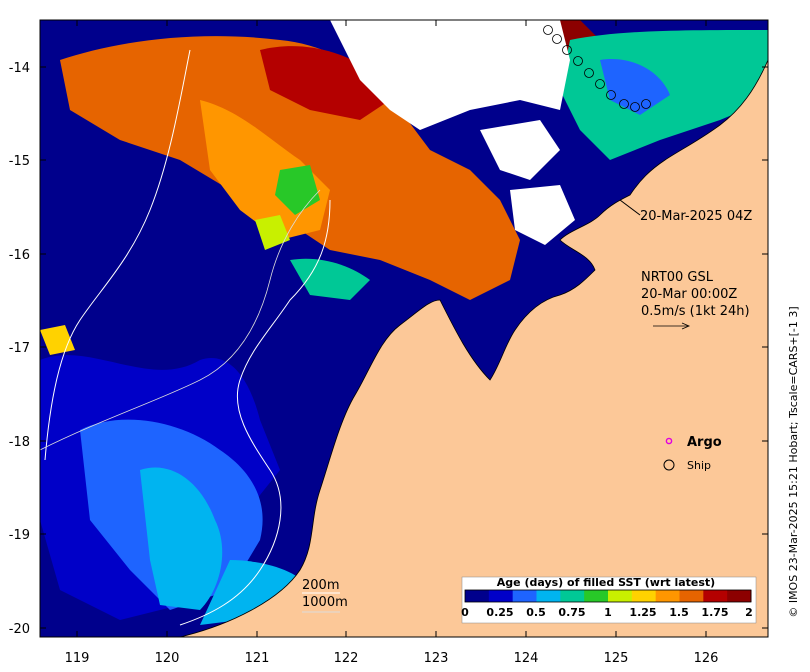 The height and width of the screenshot is (672, 810). What do you see at coordinates (436, 658) in the screenshot?
I see `lon-tick-label: 123` at bounding box center [436, 658].